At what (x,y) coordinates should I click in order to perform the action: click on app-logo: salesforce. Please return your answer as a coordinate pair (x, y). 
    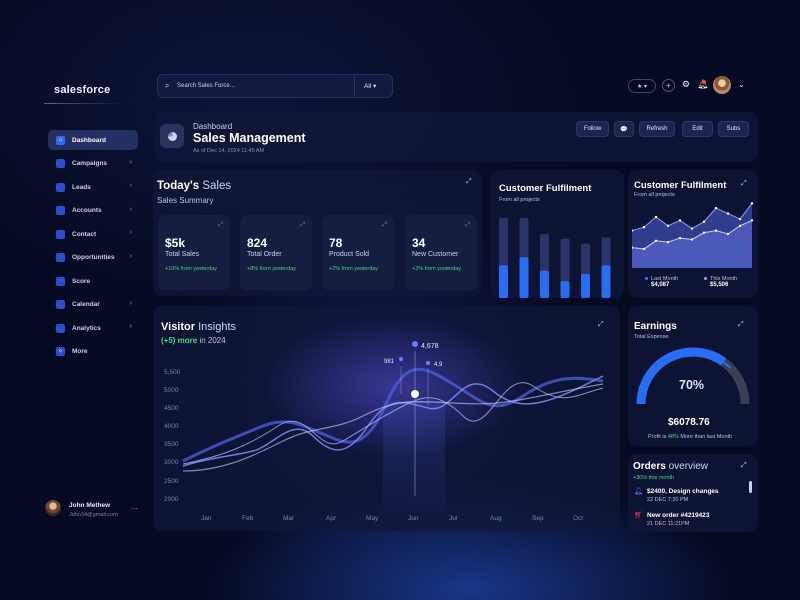
    Looking at the image, I should click on (82, 90).